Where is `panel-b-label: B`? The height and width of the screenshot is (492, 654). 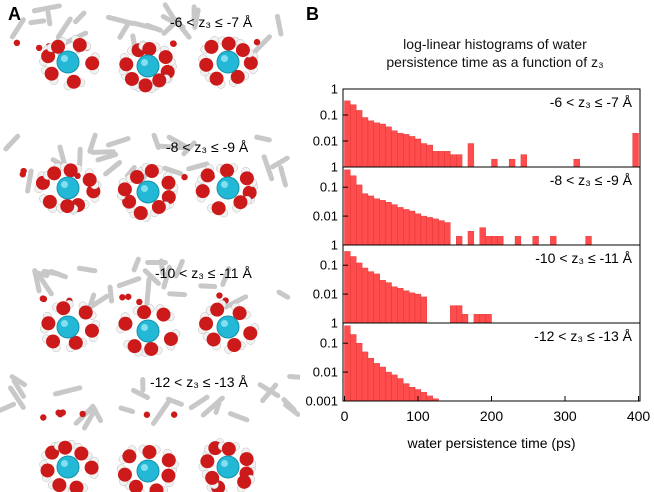
panel-b-label: B is located at coordinates (312, 14).